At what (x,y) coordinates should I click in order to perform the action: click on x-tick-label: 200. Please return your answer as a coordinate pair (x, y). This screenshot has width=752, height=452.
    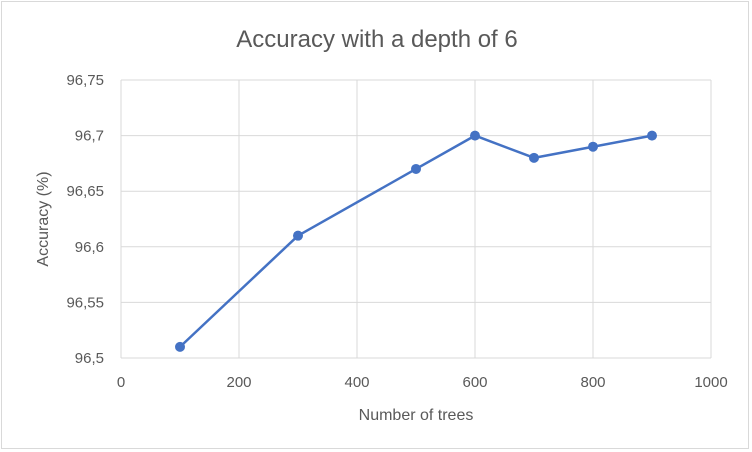
    Looking at the image, I should click on (238, 382).